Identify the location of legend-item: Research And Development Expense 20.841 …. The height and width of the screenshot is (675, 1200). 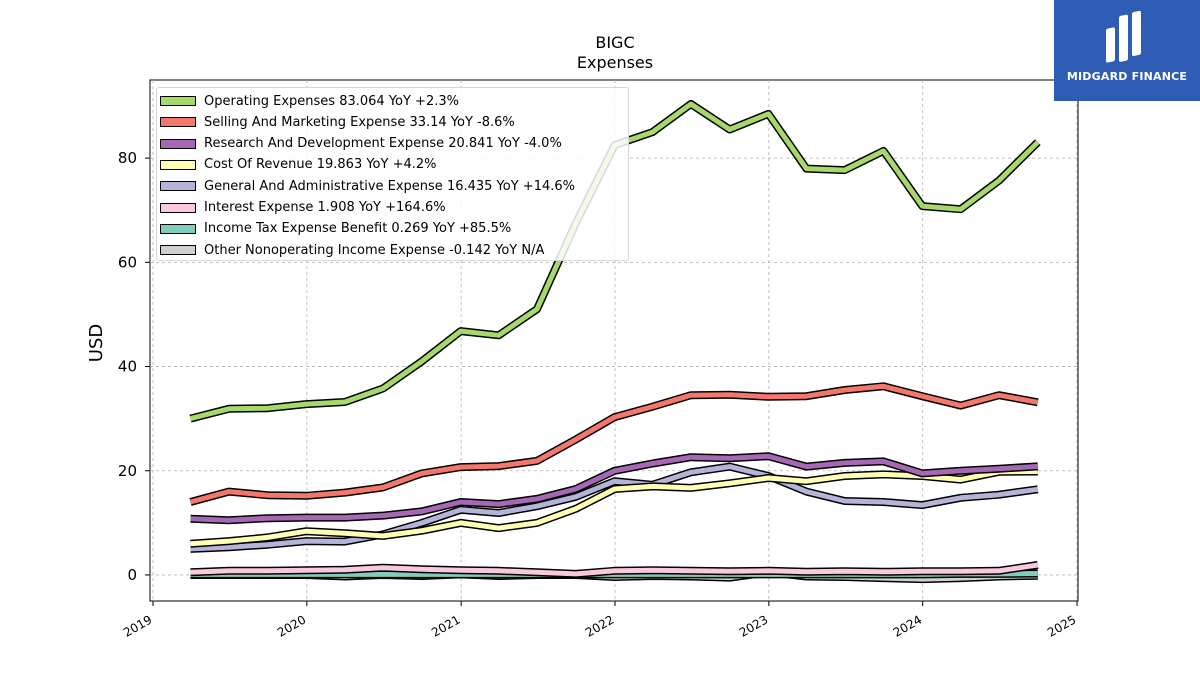
(361, 144).